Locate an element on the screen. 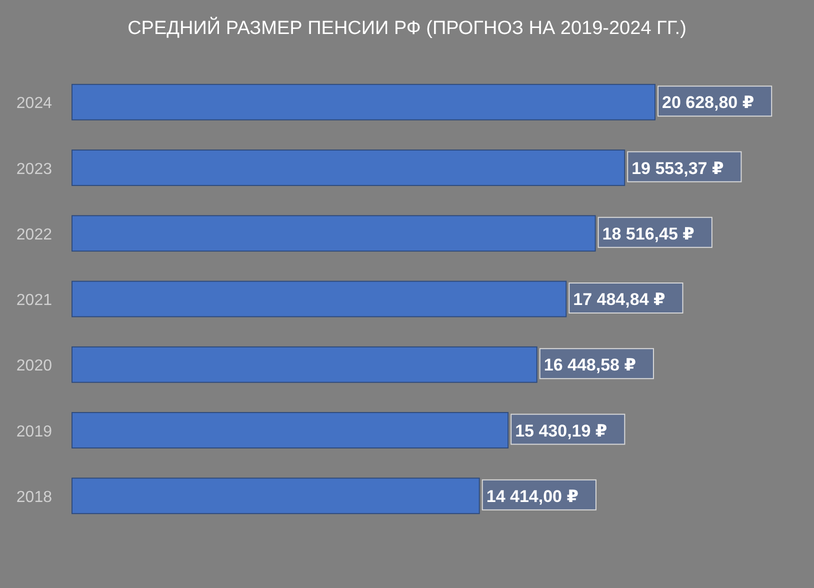 This screenshot has width=814, height=588. data-label: 18 516,45 ₽ is located at coordinates (648, 234).